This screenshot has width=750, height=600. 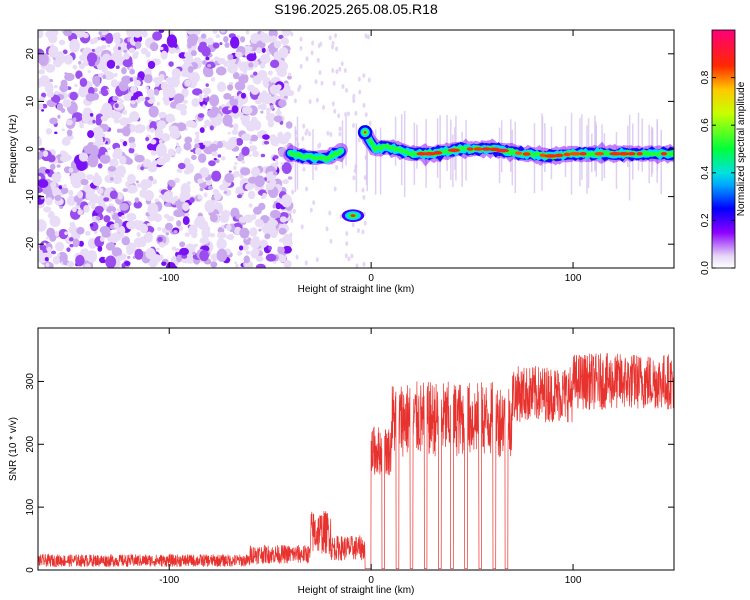 I want to click on spectral-blob, so click(x=365, y=132).